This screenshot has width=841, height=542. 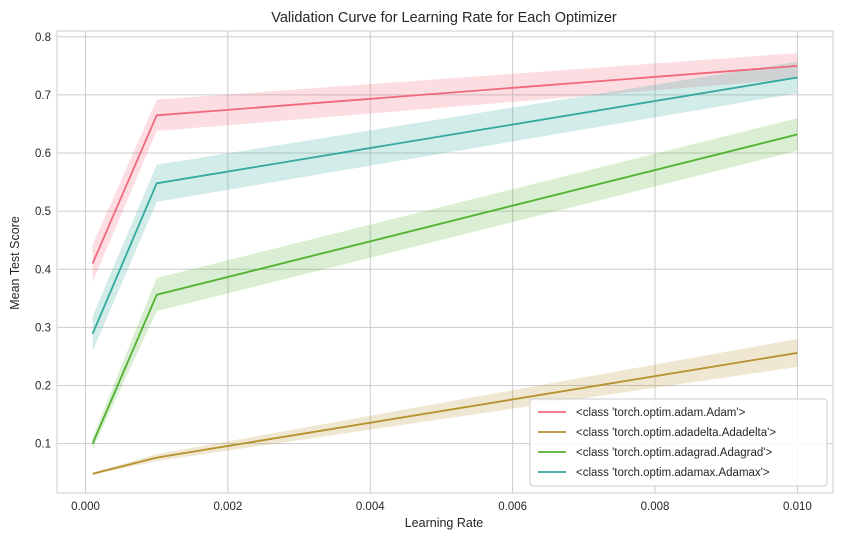 What do you see at coordinates (43, 386) in the screenshot?
I see `y-tick-label: 0.2` at bounding box center [43, 386].